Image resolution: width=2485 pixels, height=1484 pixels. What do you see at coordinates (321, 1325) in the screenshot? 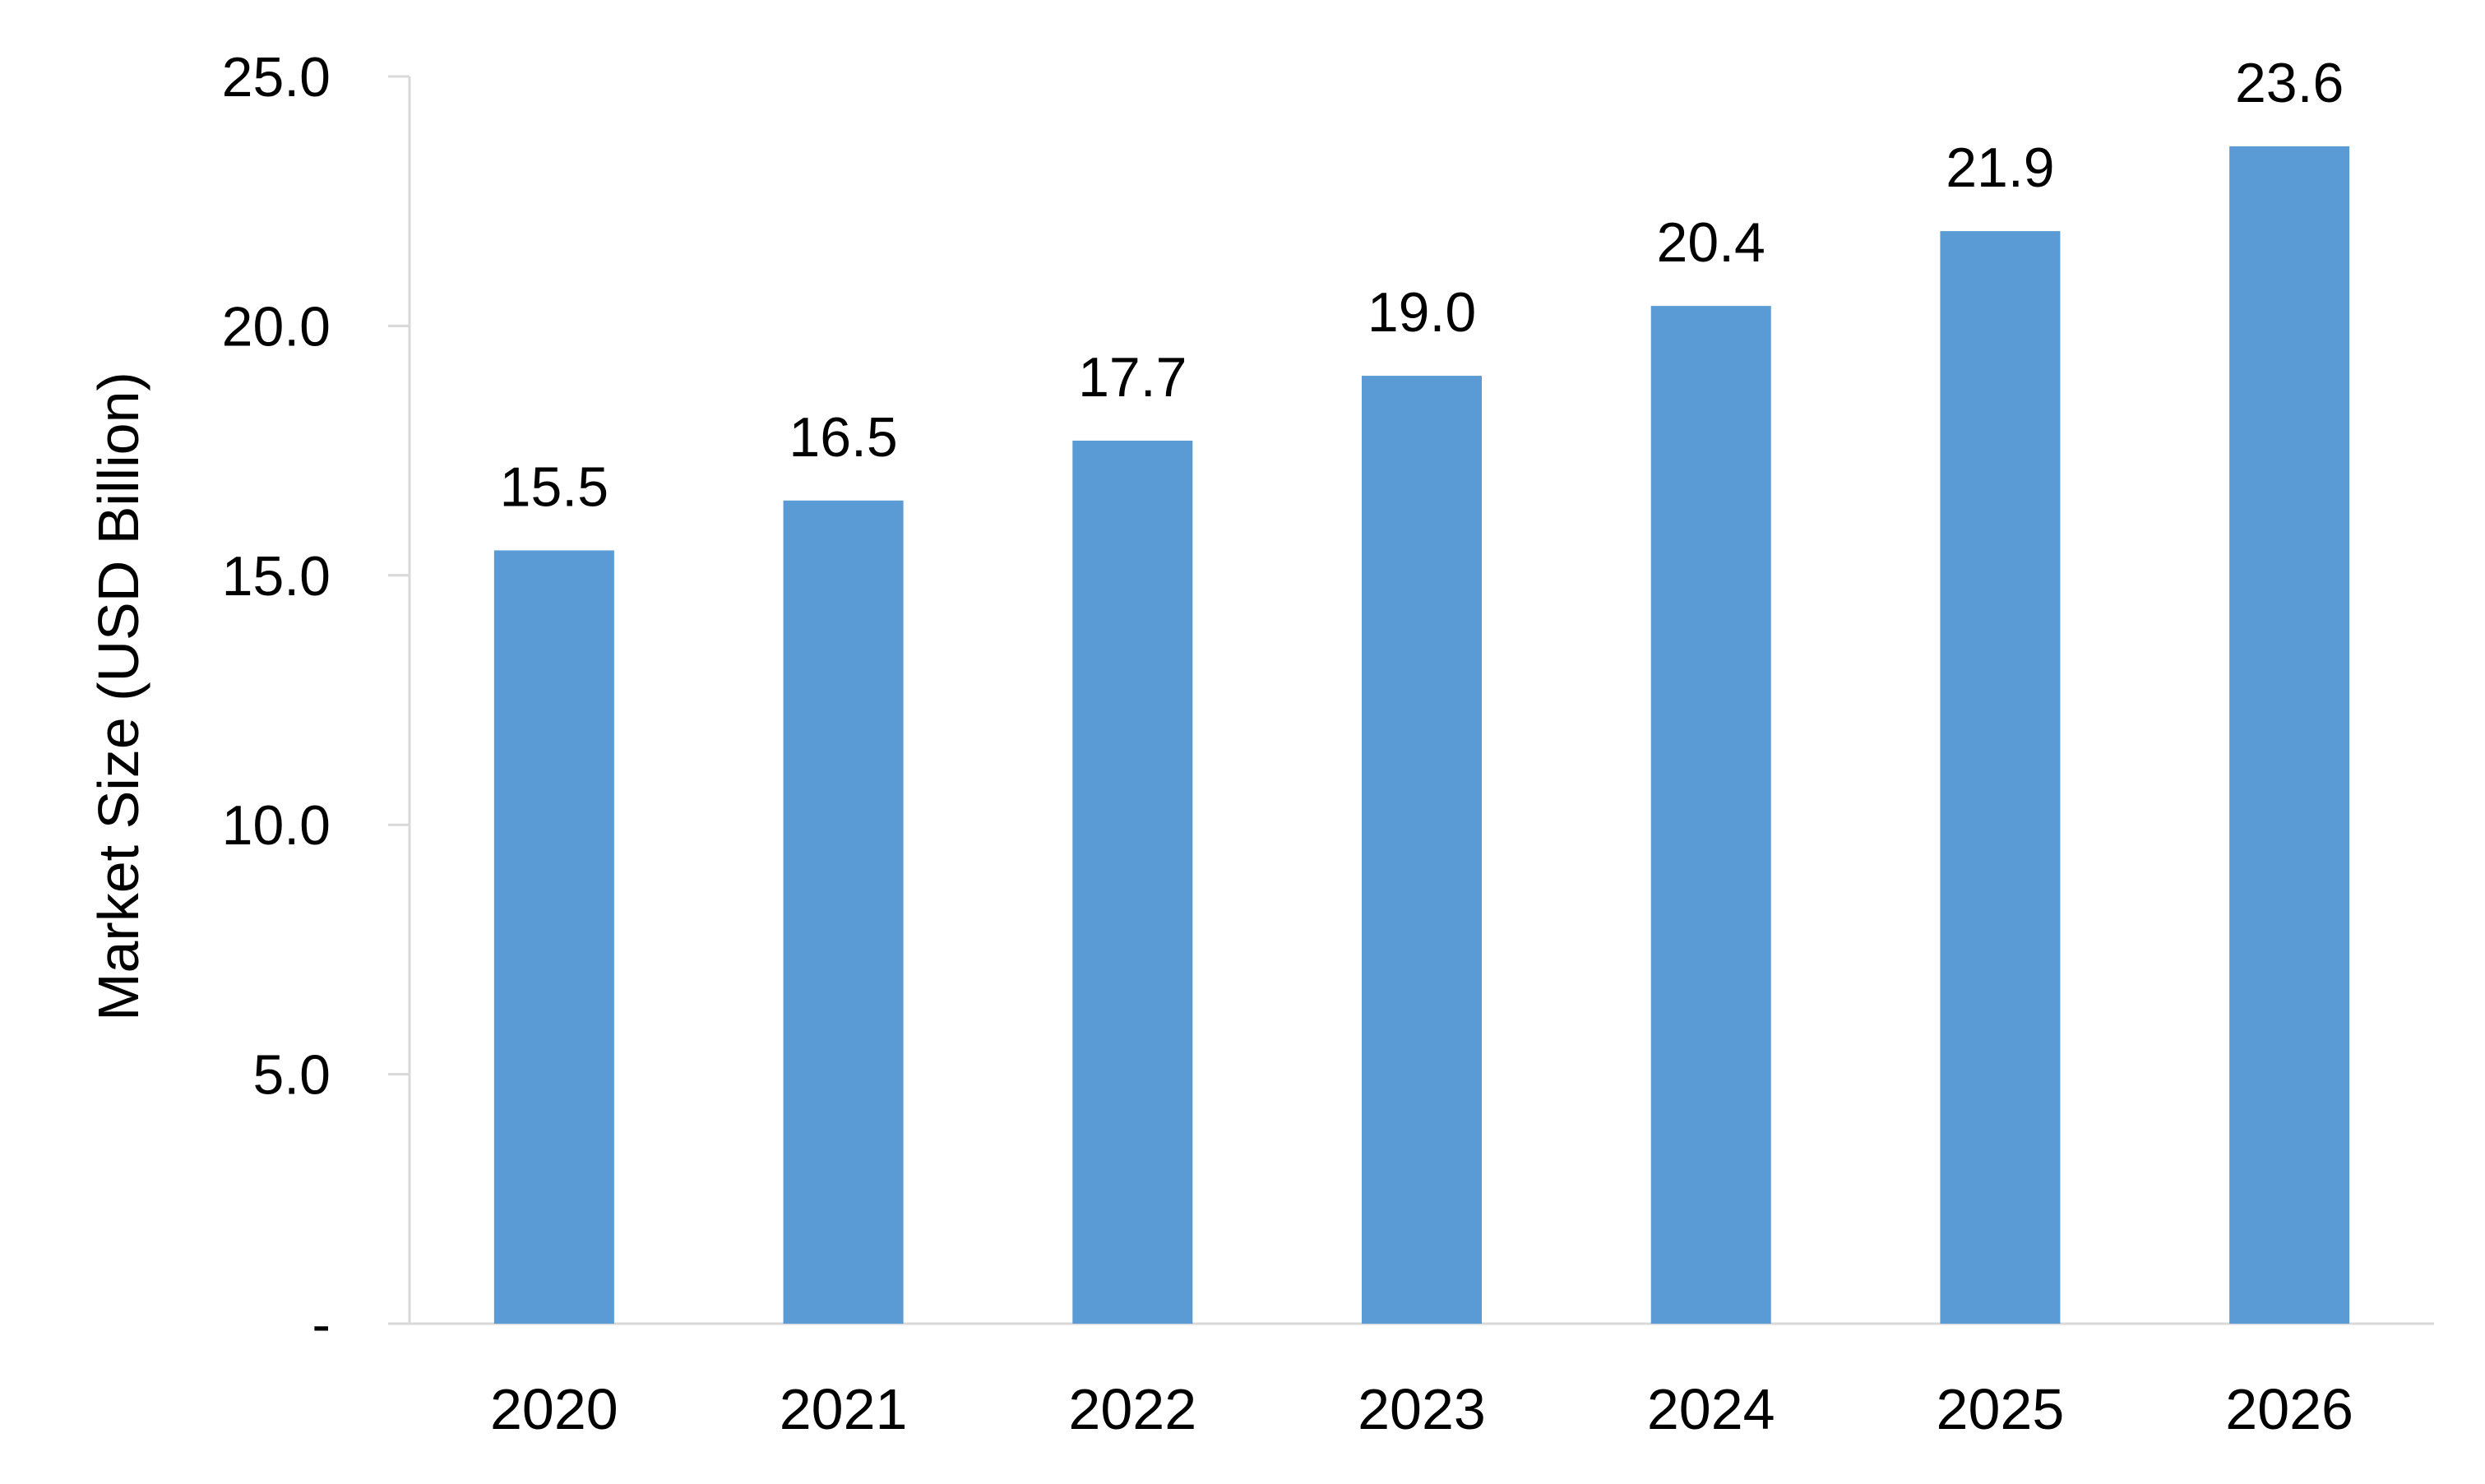
I see `y-tick-label: -` at bounding box center [321, 1325].